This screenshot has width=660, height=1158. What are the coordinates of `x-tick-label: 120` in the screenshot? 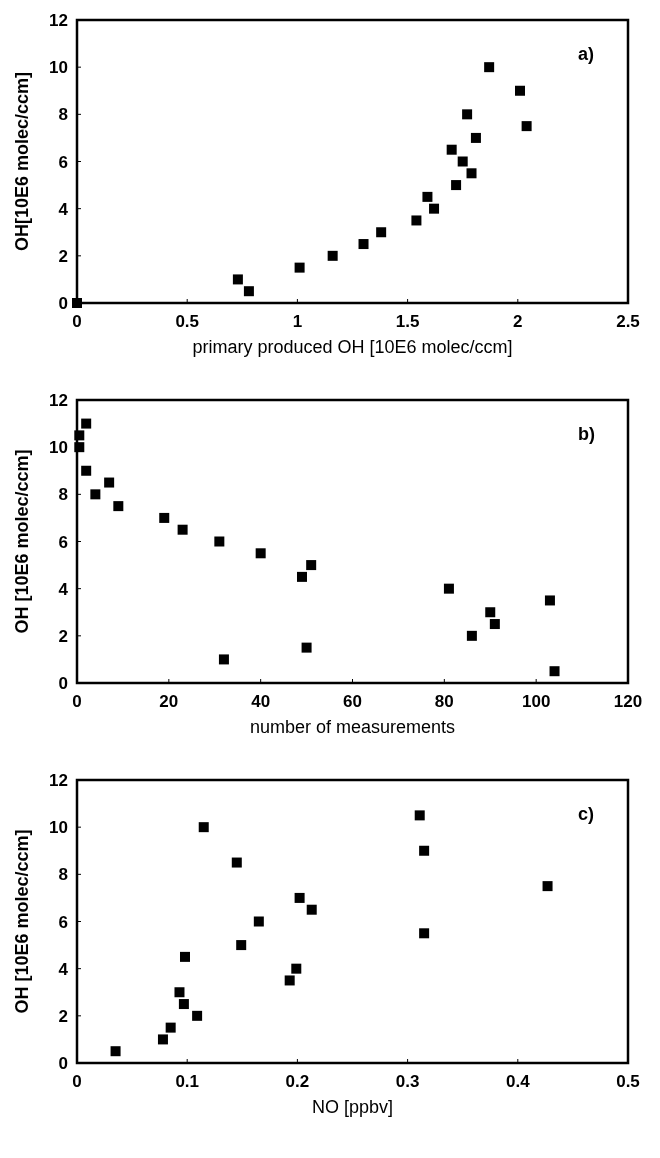 It's located at (628, 701).